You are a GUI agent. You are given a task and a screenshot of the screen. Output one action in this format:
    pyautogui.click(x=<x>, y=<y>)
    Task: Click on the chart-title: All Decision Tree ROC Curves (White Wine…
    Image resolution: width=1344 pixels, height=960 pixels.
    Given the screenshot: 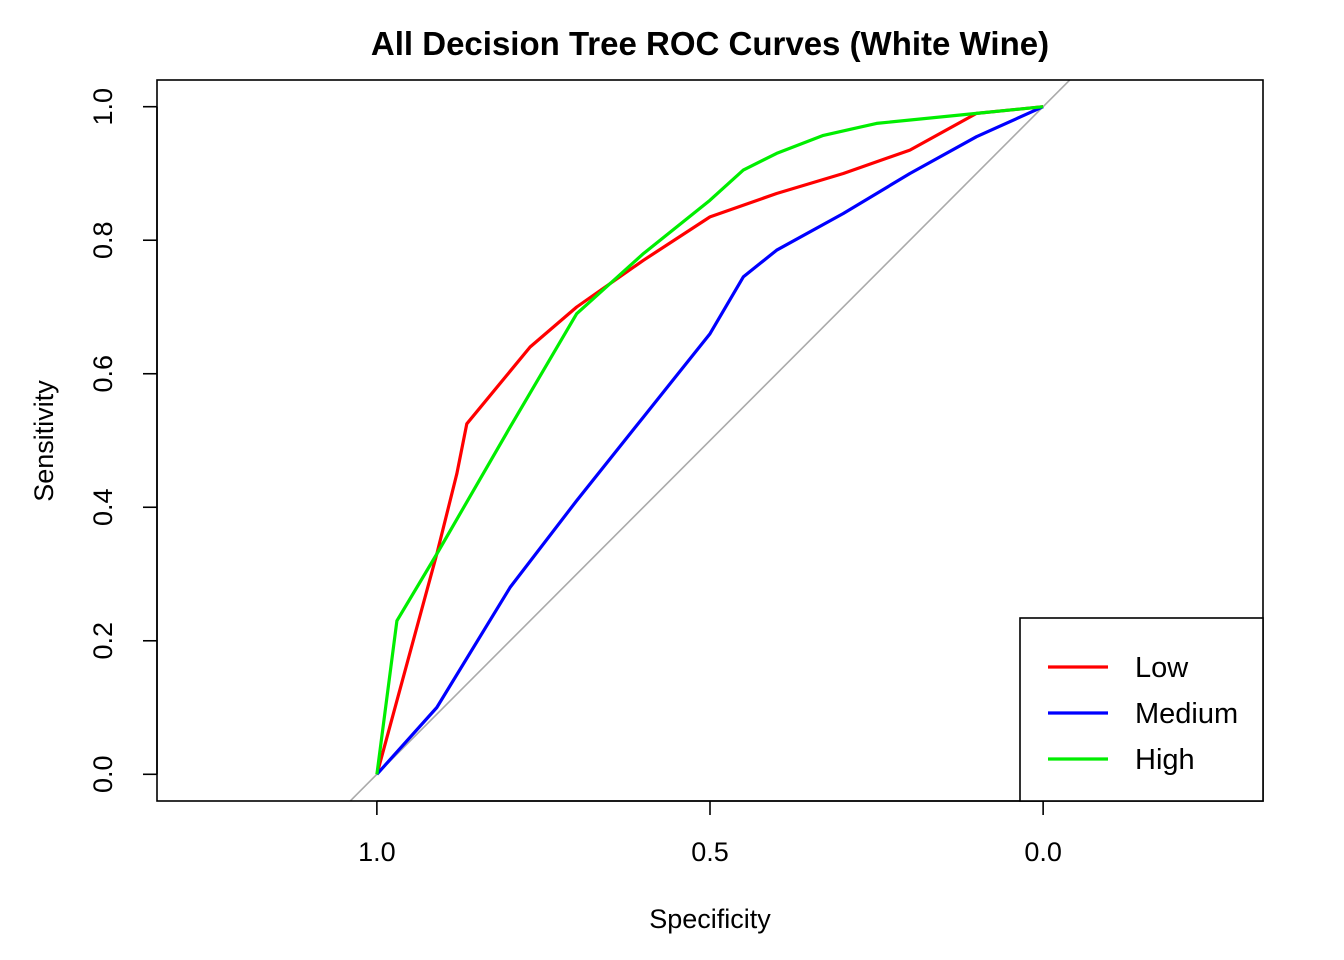 What is the action you would take?
    pyautogui.click(x=710, y=43)
    